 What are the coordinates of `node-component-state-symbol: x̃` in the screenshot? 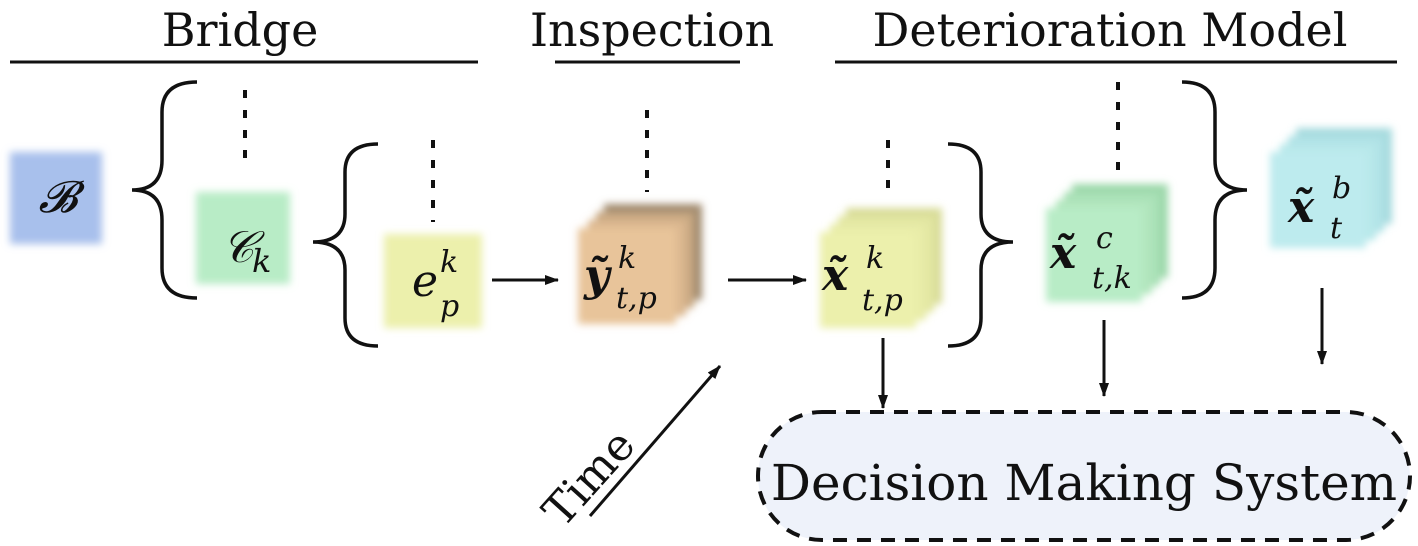 It's located at (1063, 253).